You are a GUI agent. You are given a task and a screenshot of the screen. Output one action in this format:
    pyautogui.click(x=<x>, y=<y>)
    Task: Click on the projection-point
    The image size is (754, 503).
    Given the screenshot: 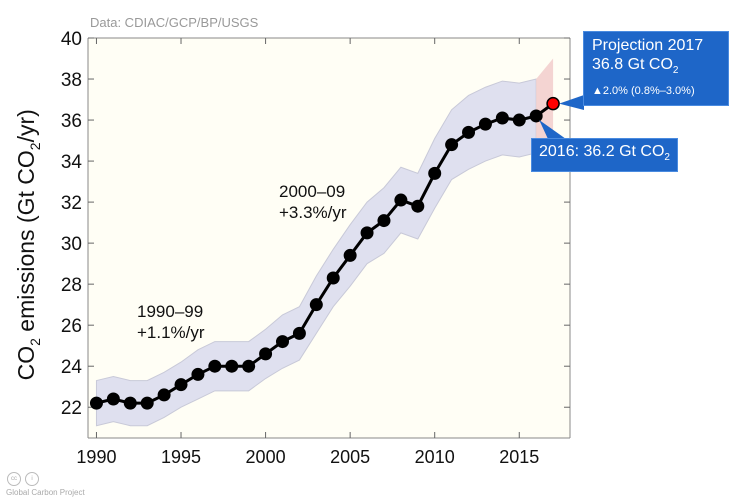 What is the action you would take?
    pyautogui.click(x=553, y=103)
    